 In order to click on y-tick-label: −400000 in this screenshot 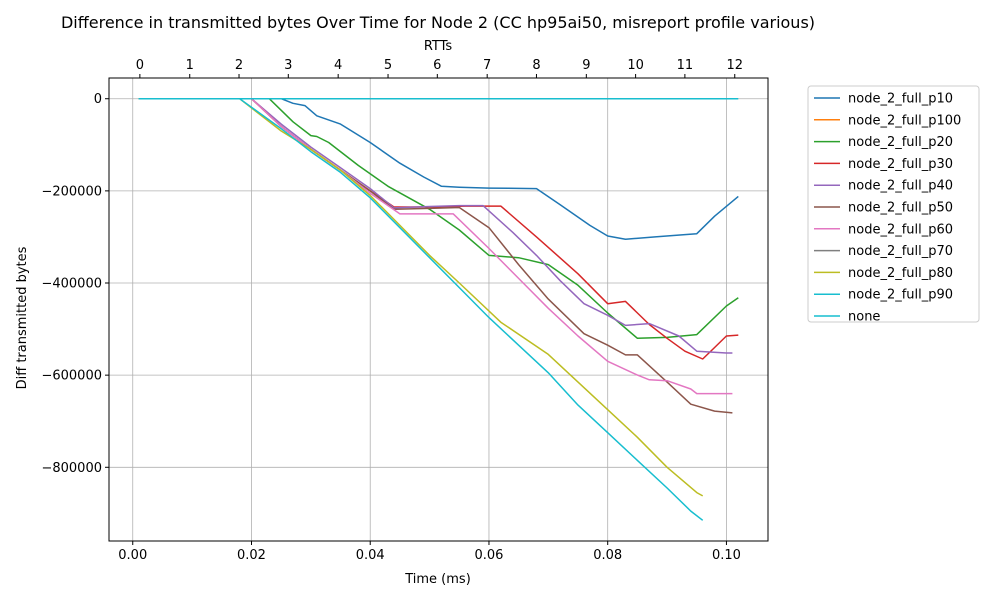, I will do `click(71, 284)`.